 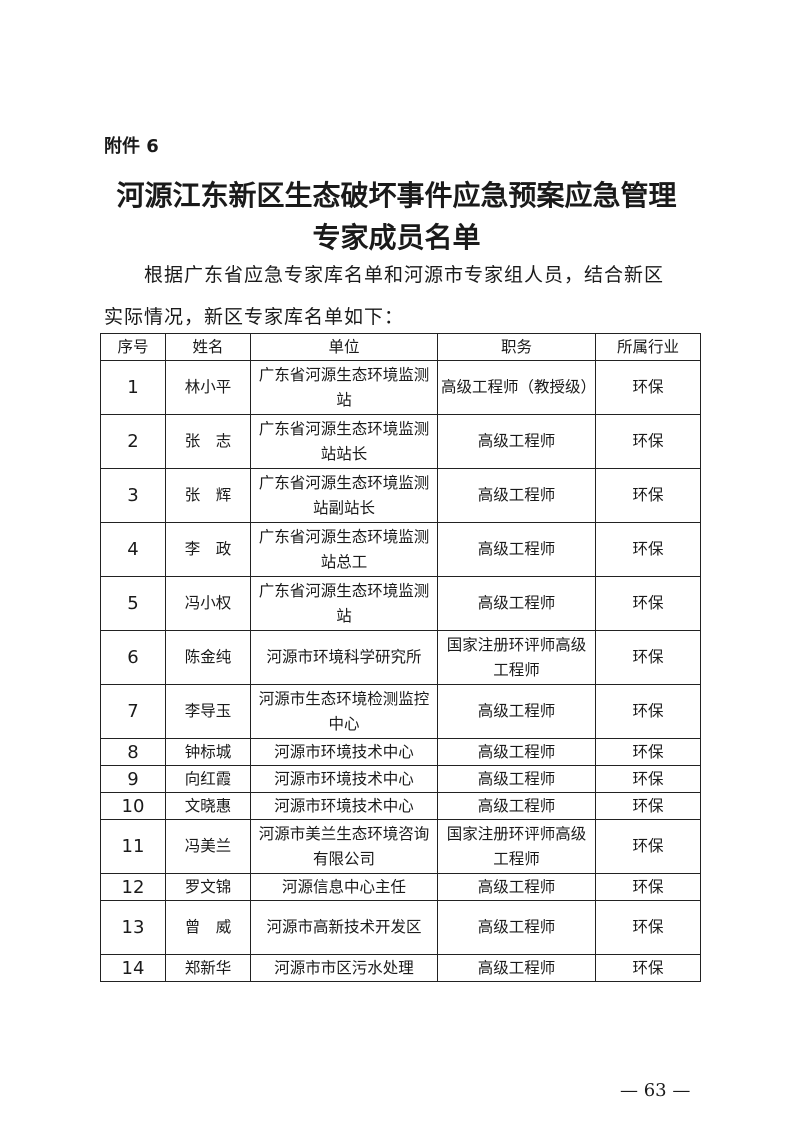 What do you see at coordinates (208, 887) in the screenshot?
I see `cell-name: 罗文锦` at bounding box center [208, 887].